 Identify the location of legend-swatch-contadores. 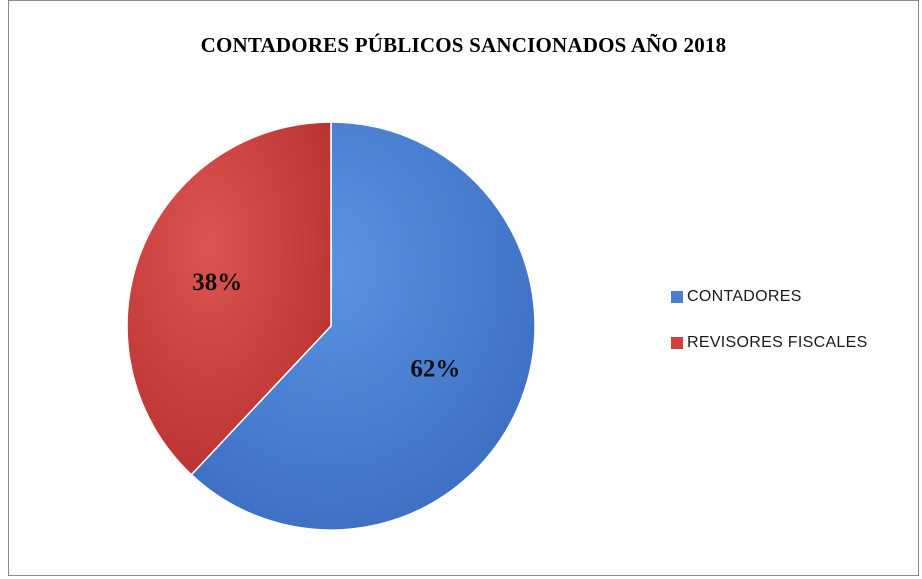
(677, 297).